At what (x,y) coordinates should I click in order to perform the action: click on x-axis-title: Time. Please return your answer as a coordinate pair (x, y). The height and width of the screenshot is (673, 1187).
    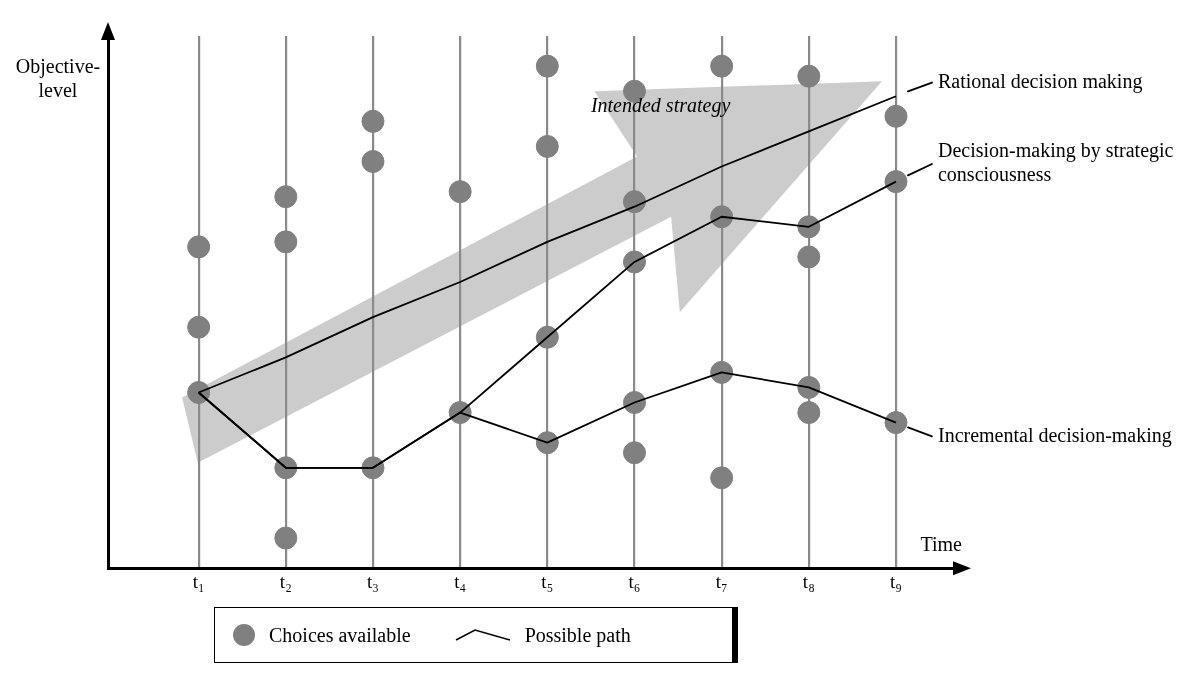
    Looking at the image, I should click on (941, 544).